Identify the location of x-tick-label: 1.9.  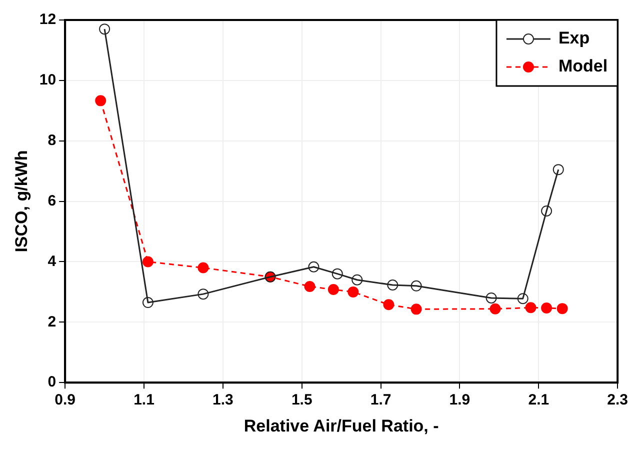
(459, 400).